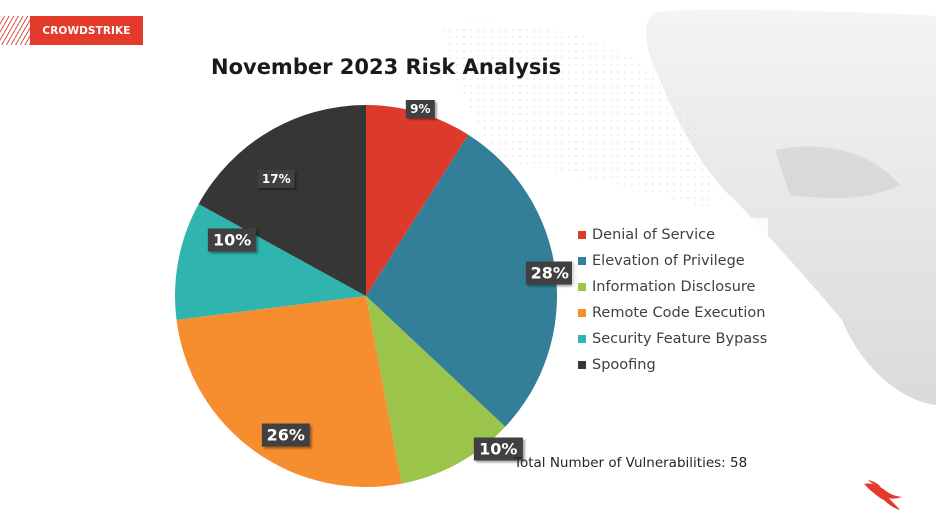  I want to click on legend-item-denial-of-service: Denial of Service, so click(670, 235).